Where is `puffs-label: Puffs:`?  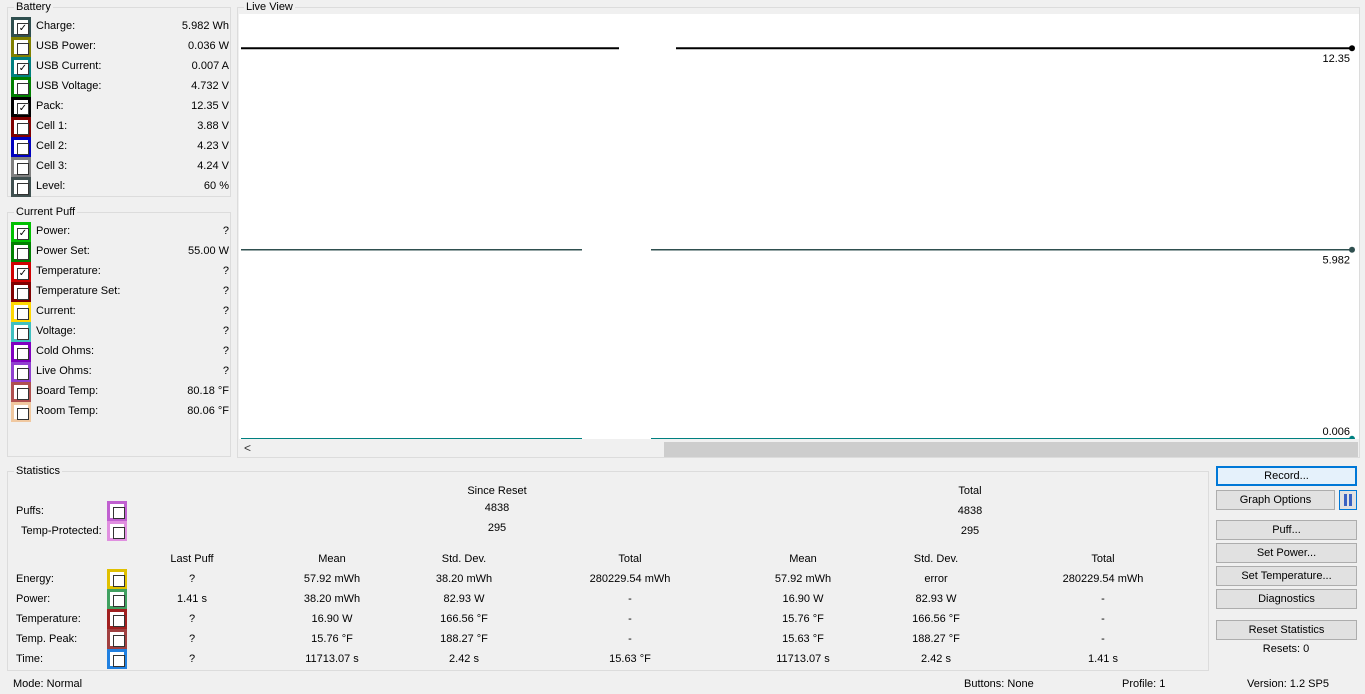 puffs-label: Puffs: is located at coordinates (30, 511).